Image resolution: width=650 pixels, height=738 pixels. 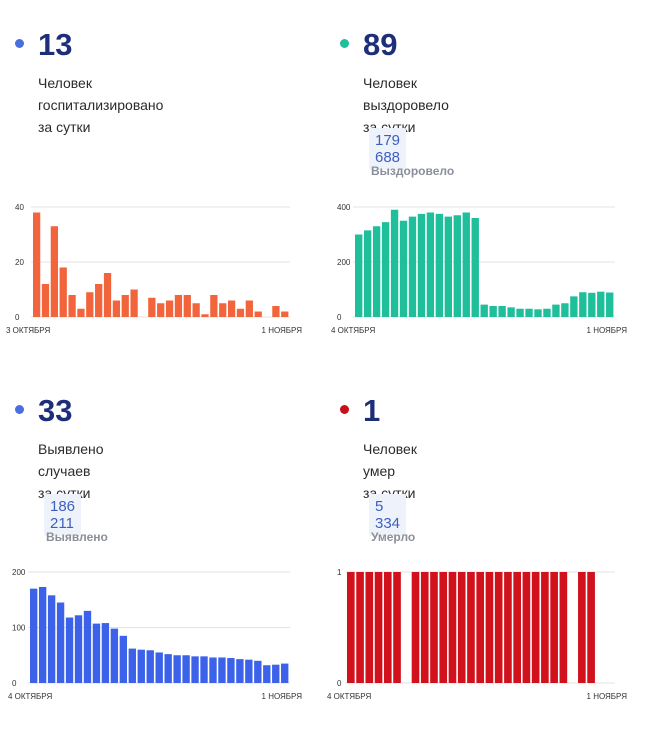 What do you see at coordinates (155, 634) in the screenshot?
I see `chart-cases: 0 100 200 4 ОКТЯБРЯ 1 НОЯБРЯ` at bounding box center [155, 634].